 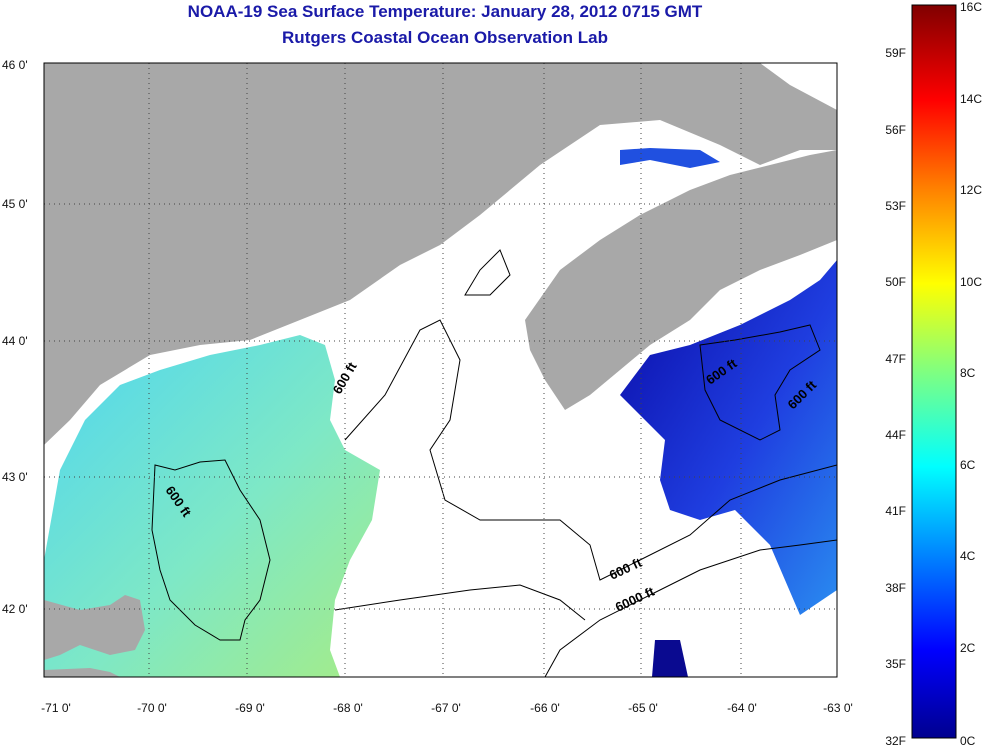 I want to click on lon-label-66: -66 0', so click(x=545, y=708).